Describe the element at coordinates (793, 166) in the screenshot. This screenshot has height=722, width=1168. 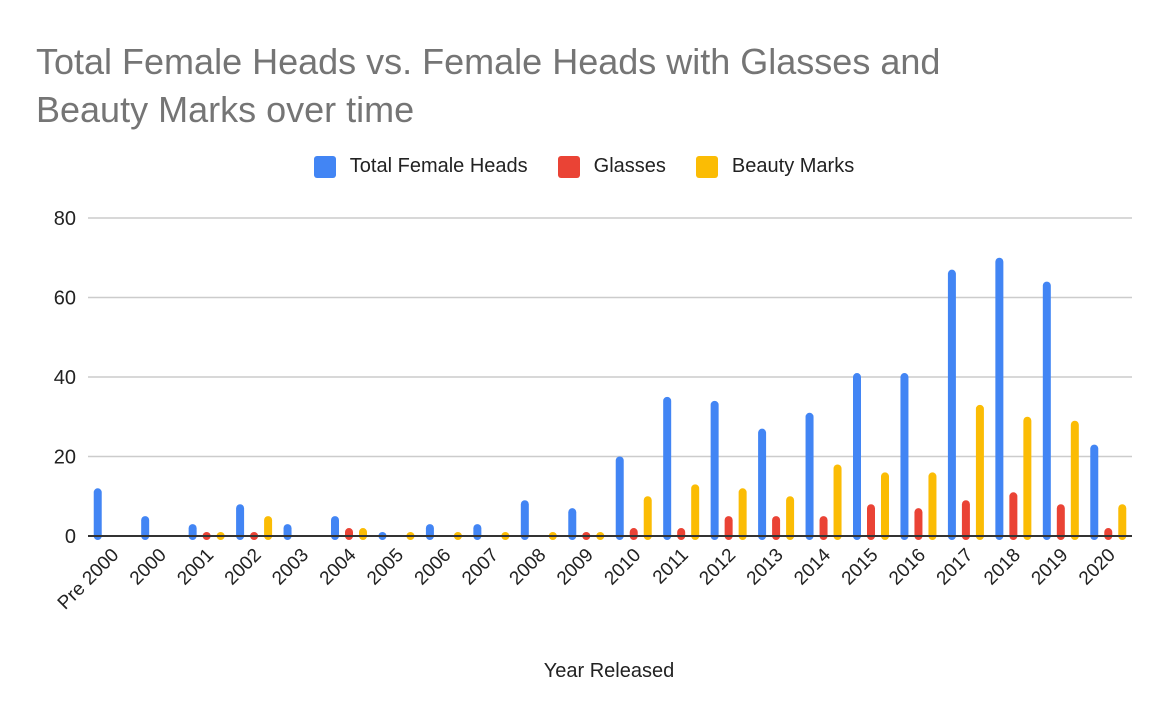
I see `legend-label-beauty: Beauty Marks` at that location.